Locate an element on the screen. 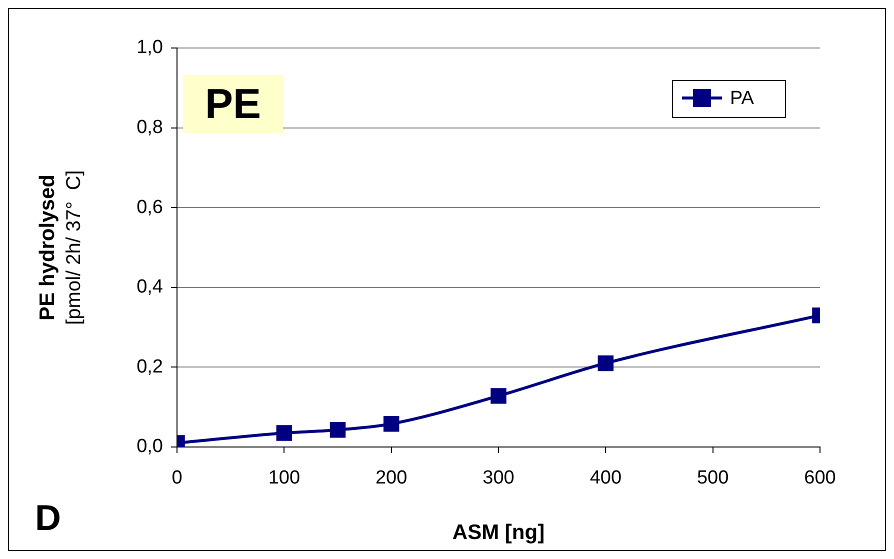 Image resolution: width=894 pixels, height=559 pixels. x-tick-label: 100 is located at coordinates (284, 478).